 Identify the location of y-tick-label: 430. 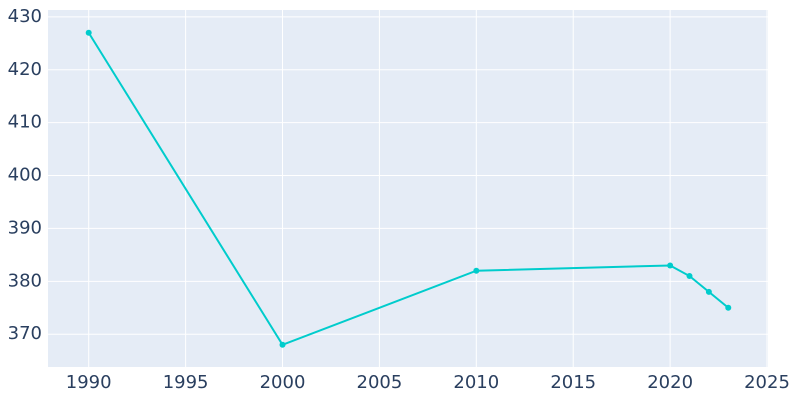
(25, 16).